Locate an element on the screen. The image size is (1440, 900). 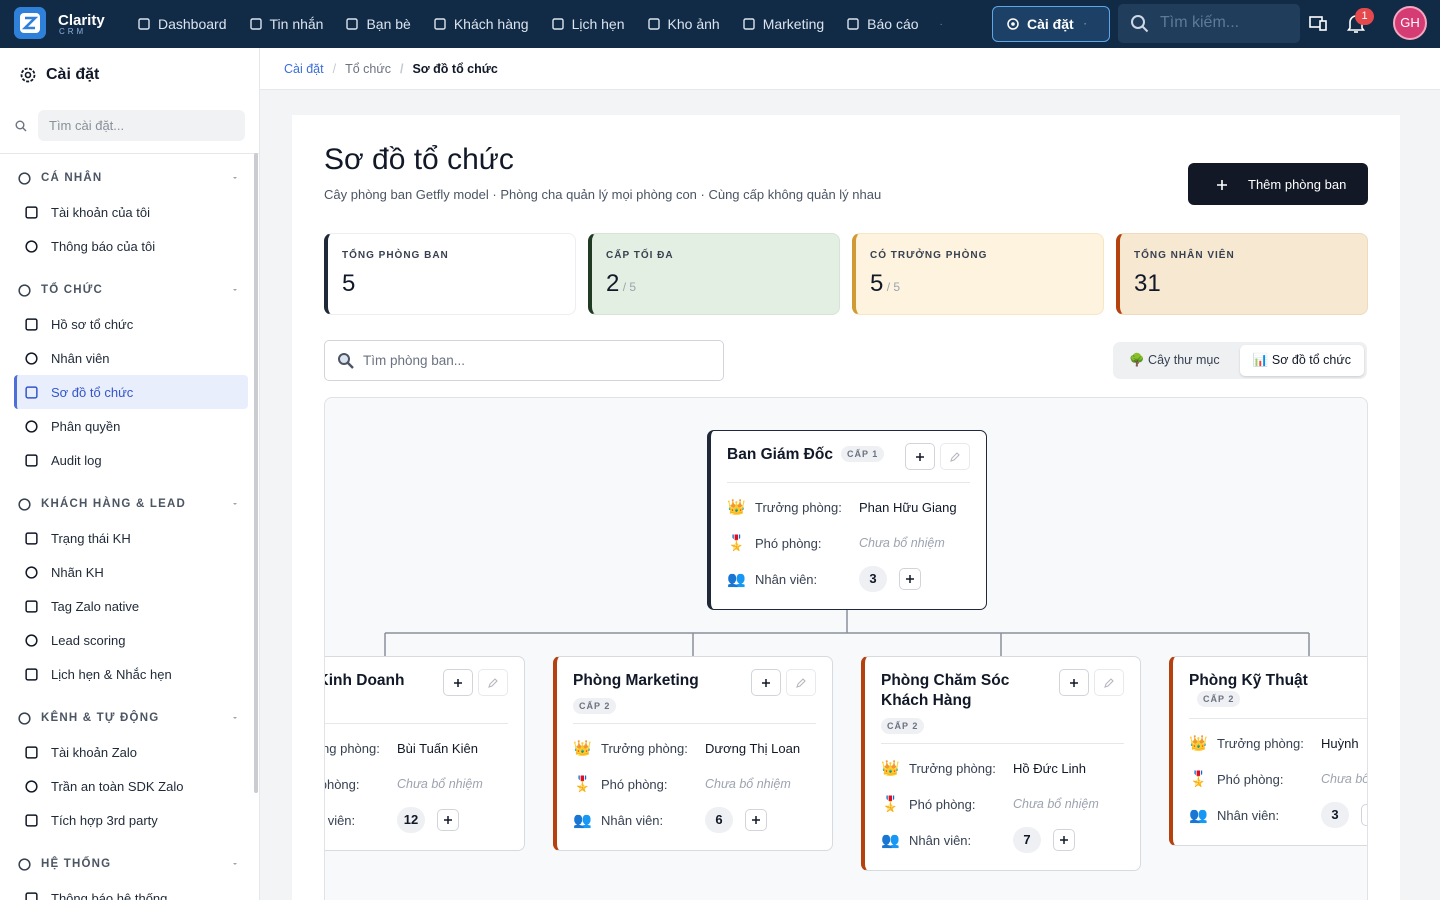
nav-item: Báo cáo is located at coordinates (882, 24).